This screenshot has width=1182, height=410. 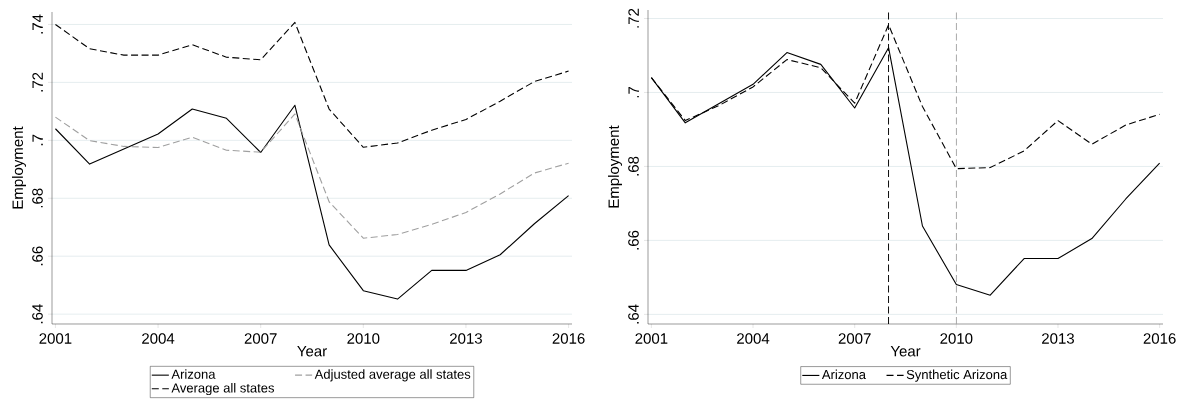 What do you see at coordinates (957, 375) in the screenshot?
I see `legend-label: Synthetic Arizona` at bounding box center [957, 375].